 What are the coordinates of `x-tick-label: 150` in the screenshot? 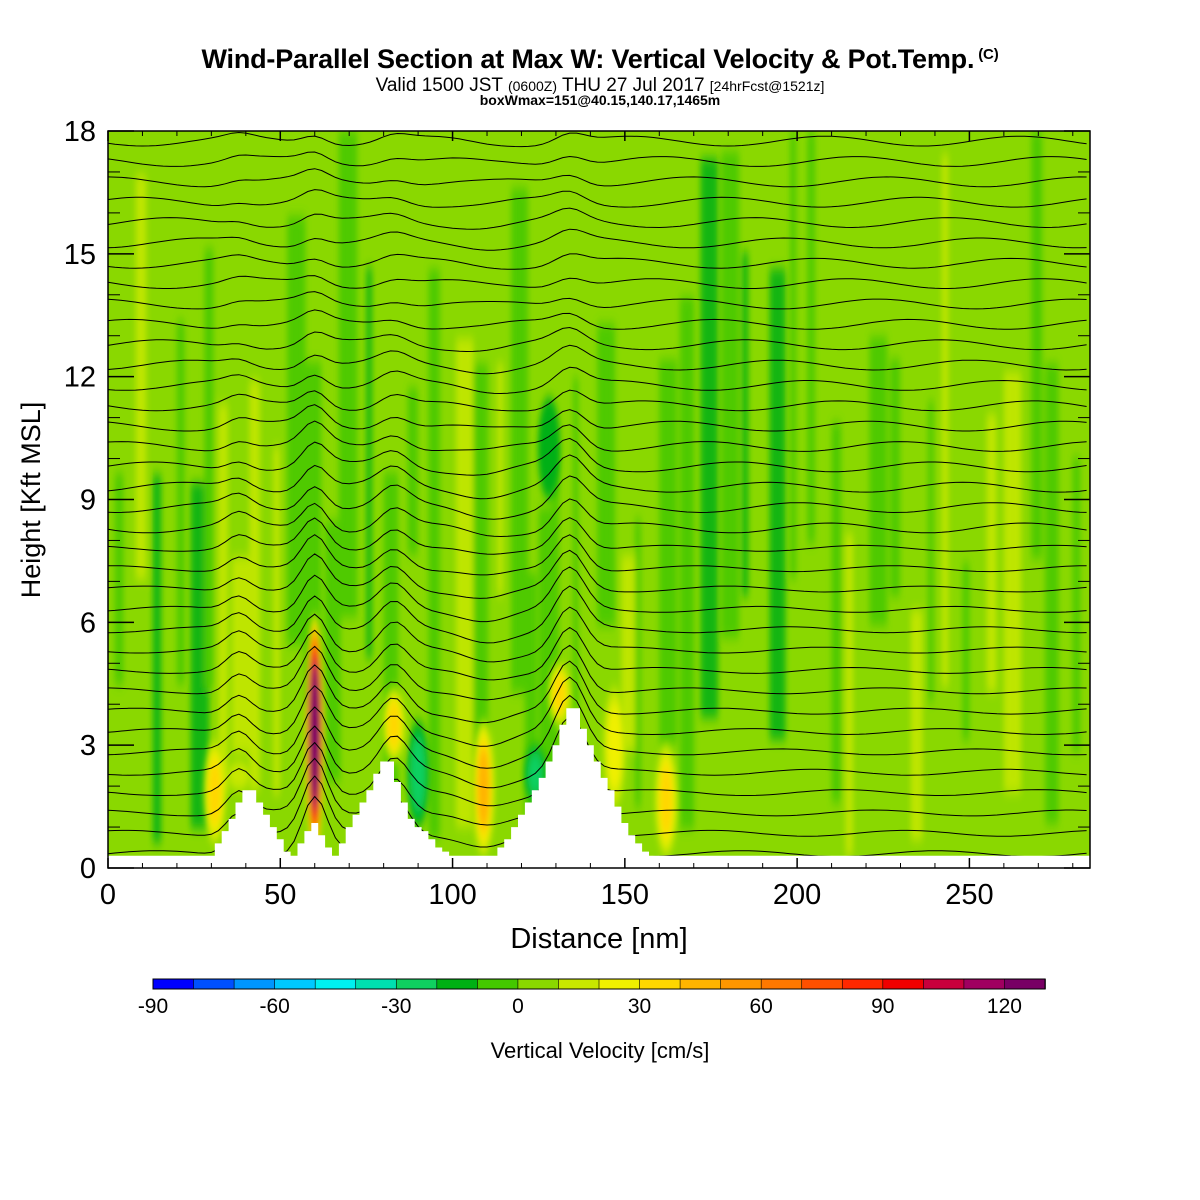 It's located at (625, 895).